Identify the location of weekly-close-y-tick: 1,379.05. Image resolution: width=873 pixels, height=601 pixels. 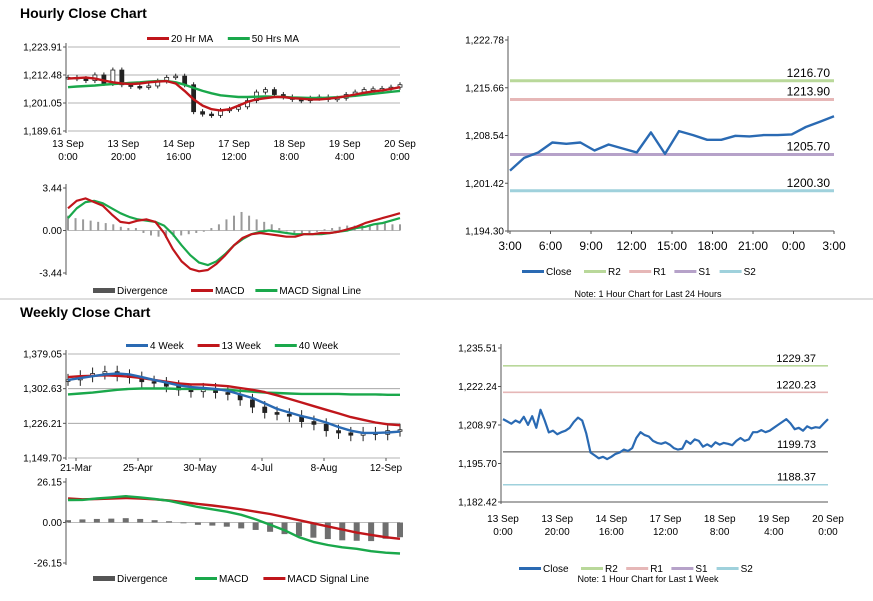
(42, 355).